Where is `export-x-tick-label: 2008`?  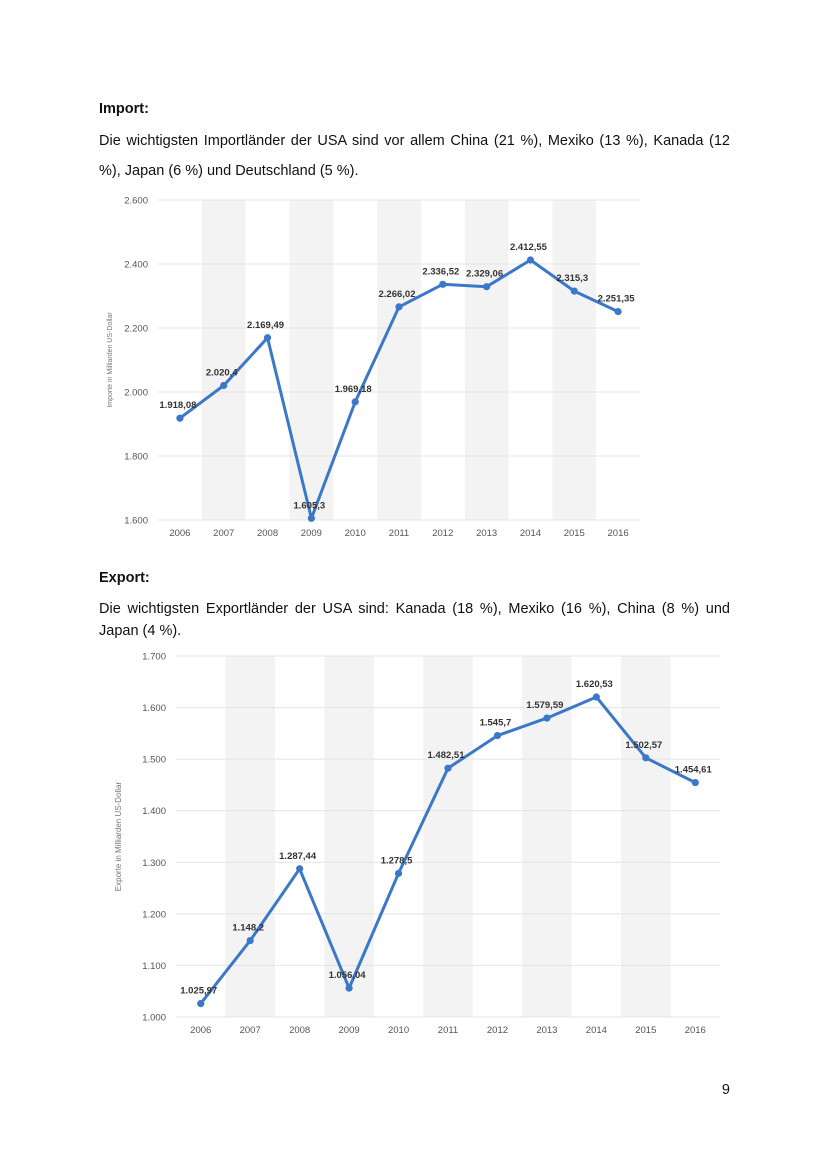
export-x-tick-label: 2008 is located at coordinates (299, 1030).